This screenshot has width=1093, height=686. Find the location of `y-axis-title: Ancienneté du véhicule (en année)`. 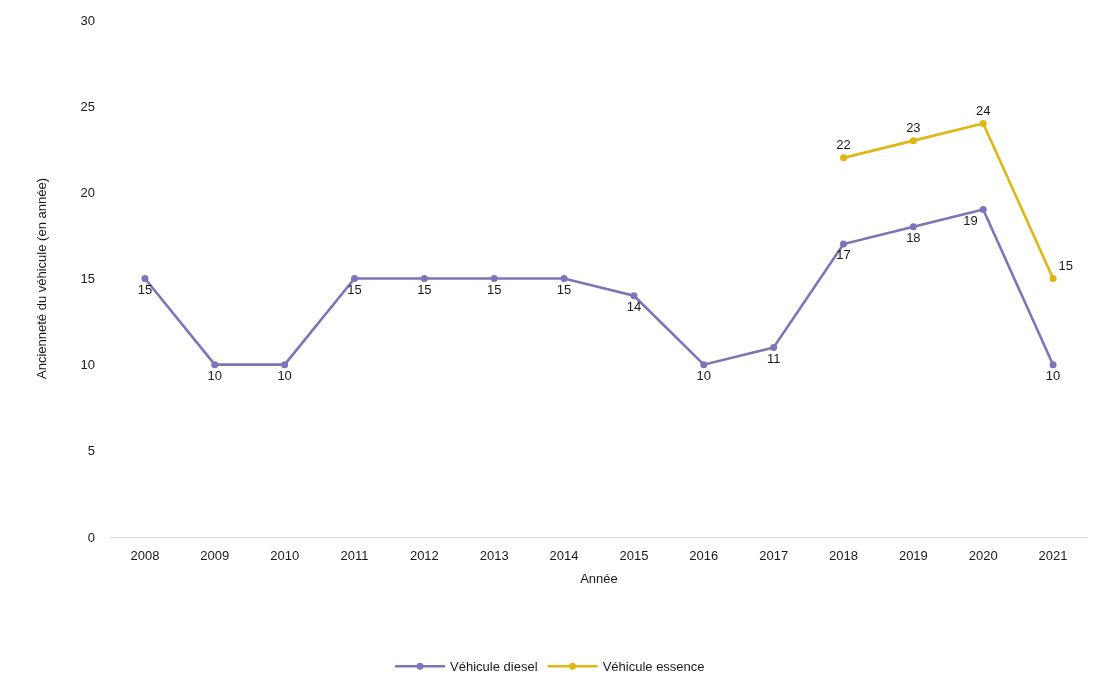

y-axis-title: Ancienneté du véhicule (en année) is located at coordinates (42, 278).